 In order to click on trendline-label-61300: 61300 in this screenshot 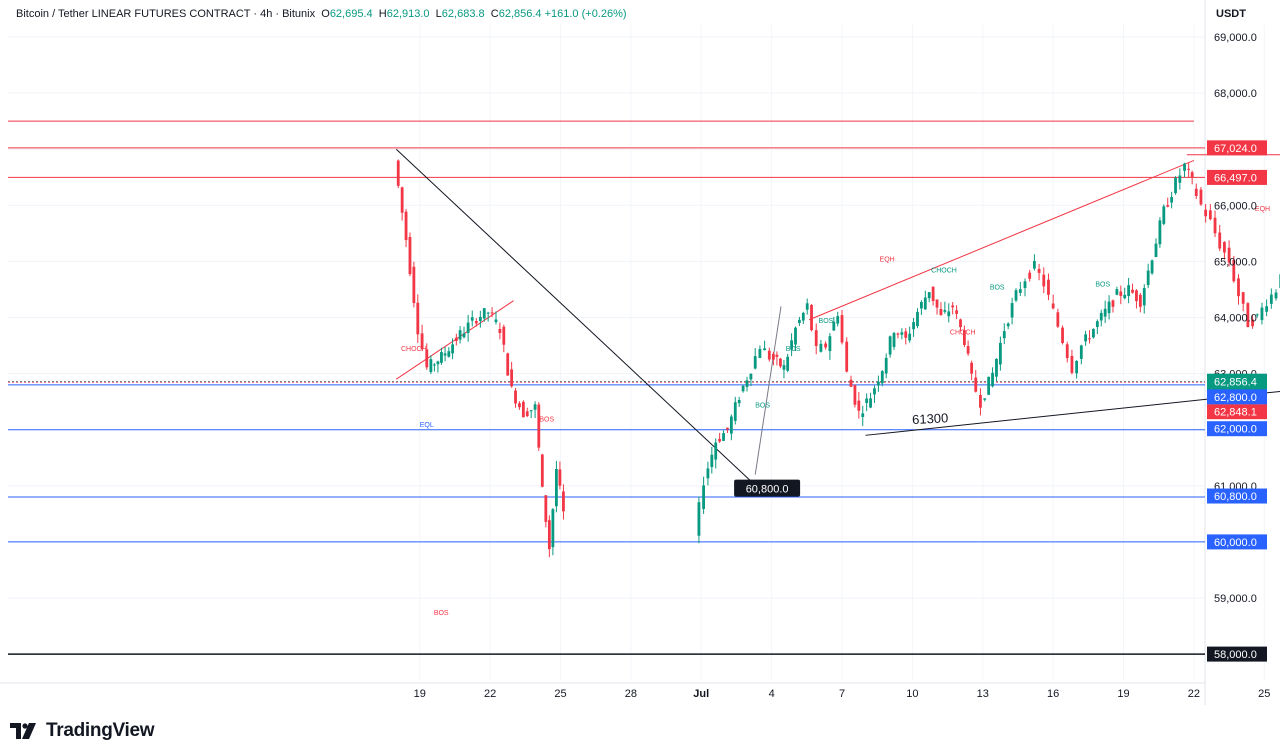, I will do `click(930, 418)`.